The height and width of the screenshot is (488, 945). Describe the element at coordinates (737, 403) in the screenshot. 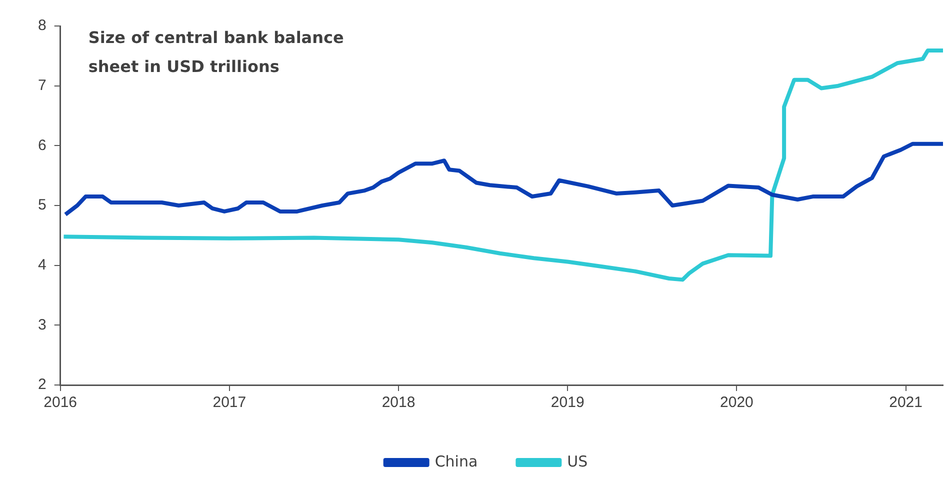

I see `x-tick-label: 2020` at that location.